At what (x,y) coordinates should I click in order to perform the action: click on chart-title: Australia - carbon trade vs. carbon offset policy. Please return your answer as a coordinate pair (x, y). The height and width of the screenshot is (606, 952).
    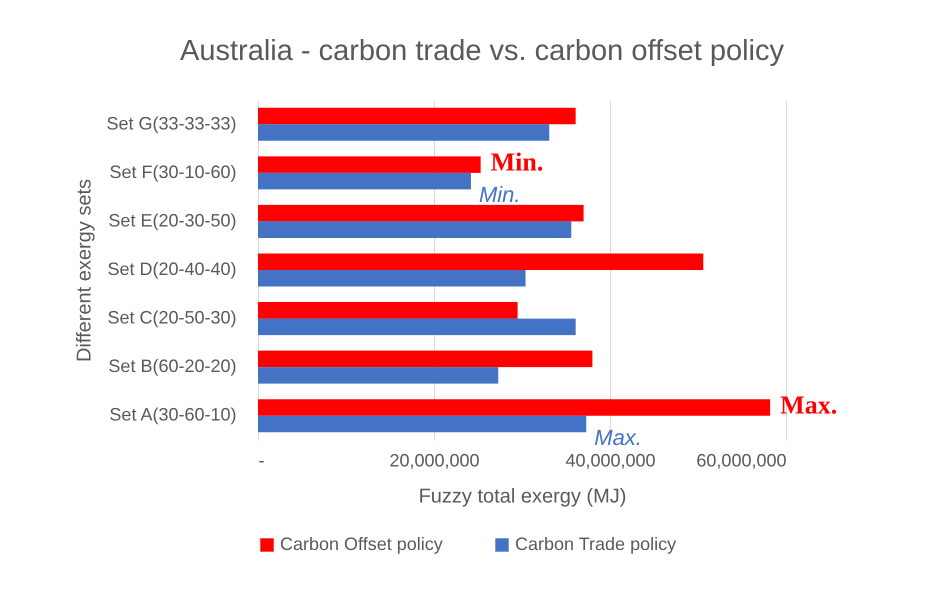
    Looking at the image, I should click on (482, 51).